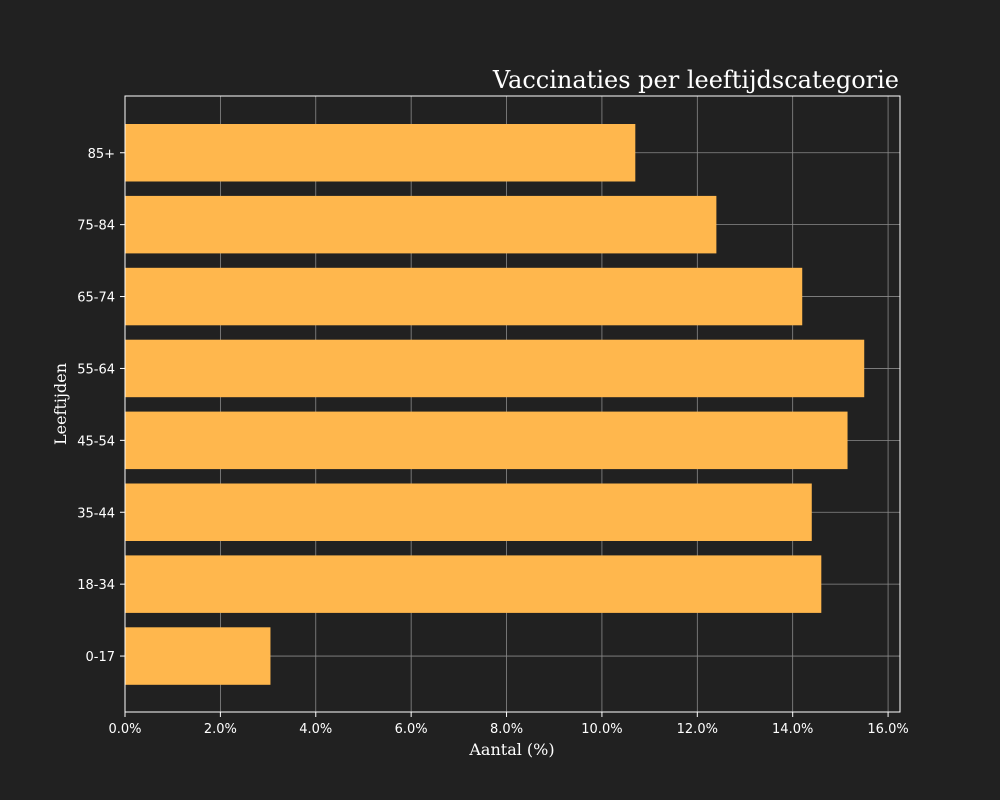 This screenshot has width=1000, height=800. Describe the element at coordinates (101, 154) in the screenshot. I see `y-tick-label: 85+` at that location.